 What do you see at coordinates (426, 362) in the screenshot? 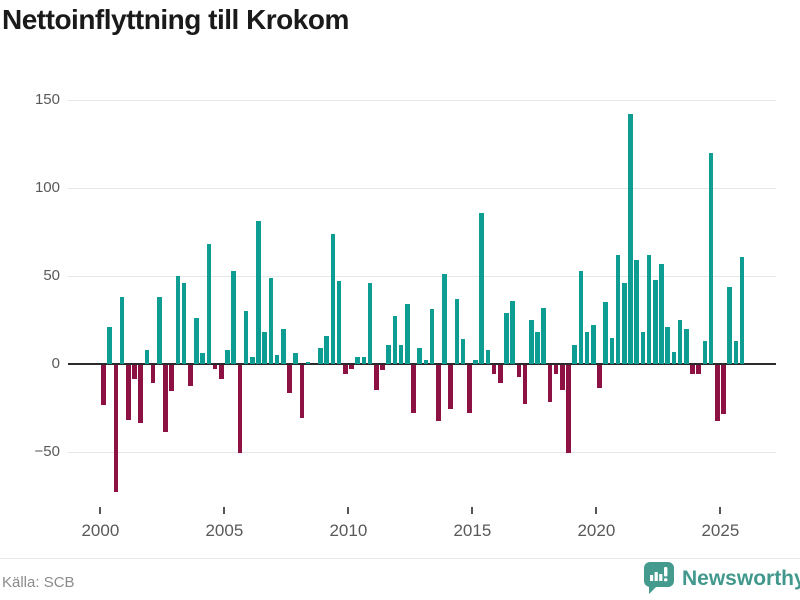
I see `bar-2013-q1` at bounding box center [426, 362].